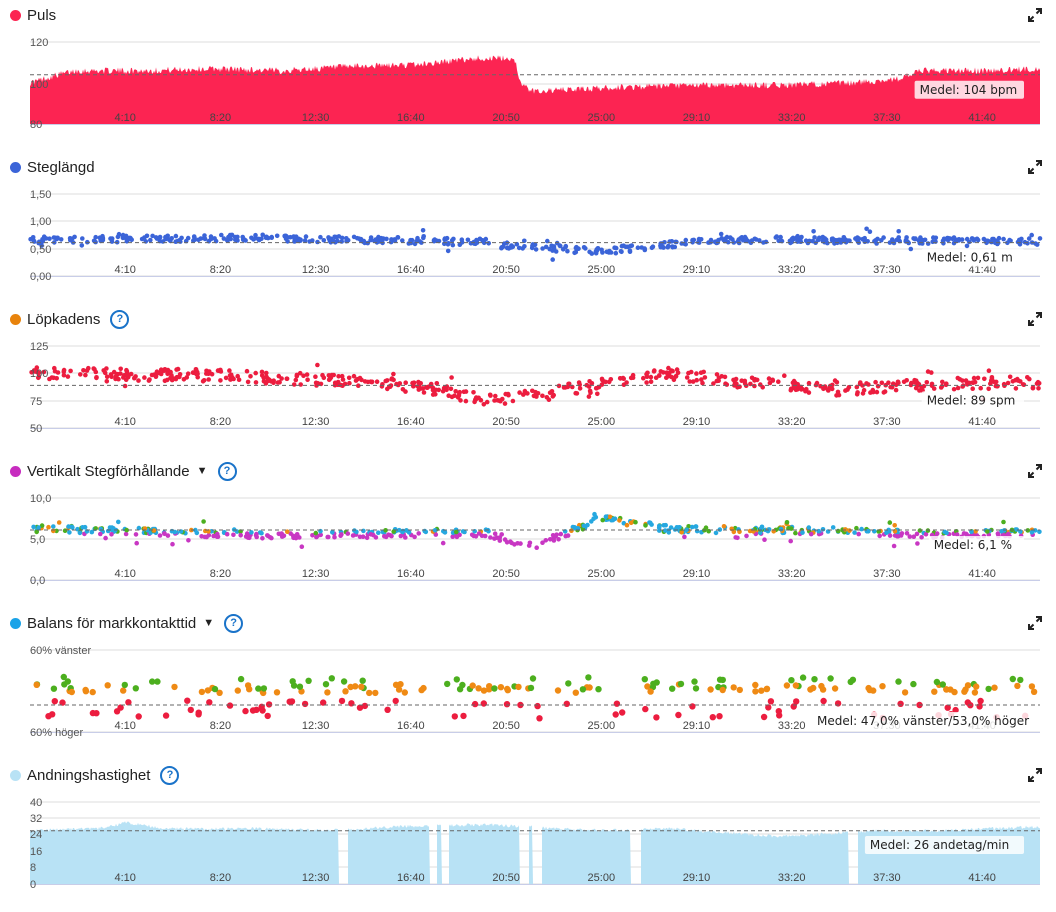 This screenshot has width=1056, height=912. I want to click on y-tick-label: 75, so click(36, 402).